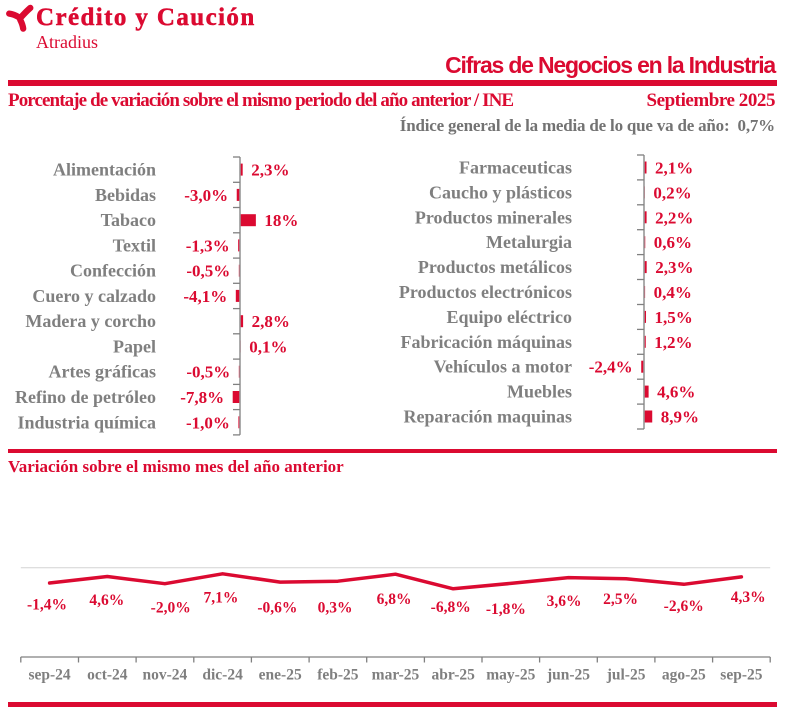 The height and width of the screenshot is (713, 786). I want to click on svg-text: ene-25, so click(280, 675).